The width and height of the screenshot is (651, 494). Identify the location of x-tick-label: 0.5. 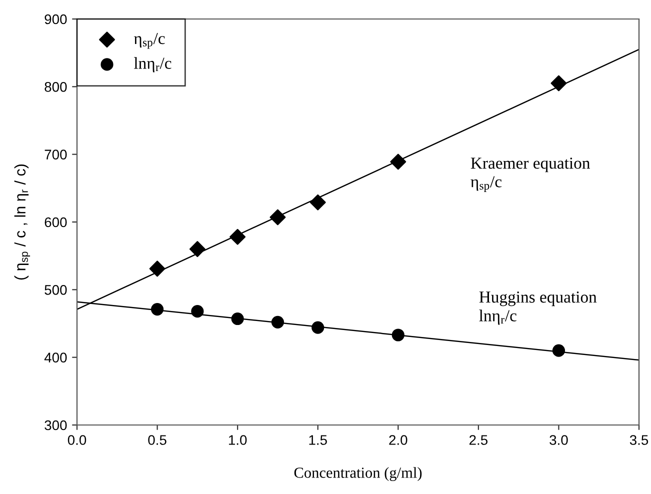
(157, 440).